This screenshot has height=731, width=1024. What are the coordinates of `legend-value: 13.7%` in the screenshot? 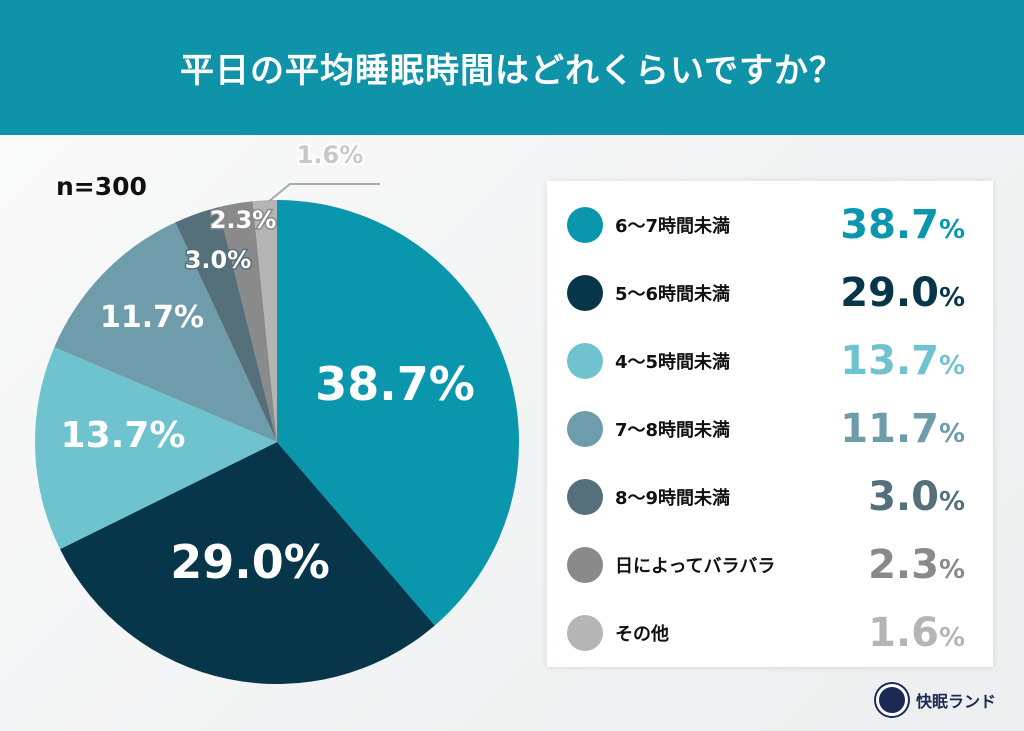 It's located at (902, 361).